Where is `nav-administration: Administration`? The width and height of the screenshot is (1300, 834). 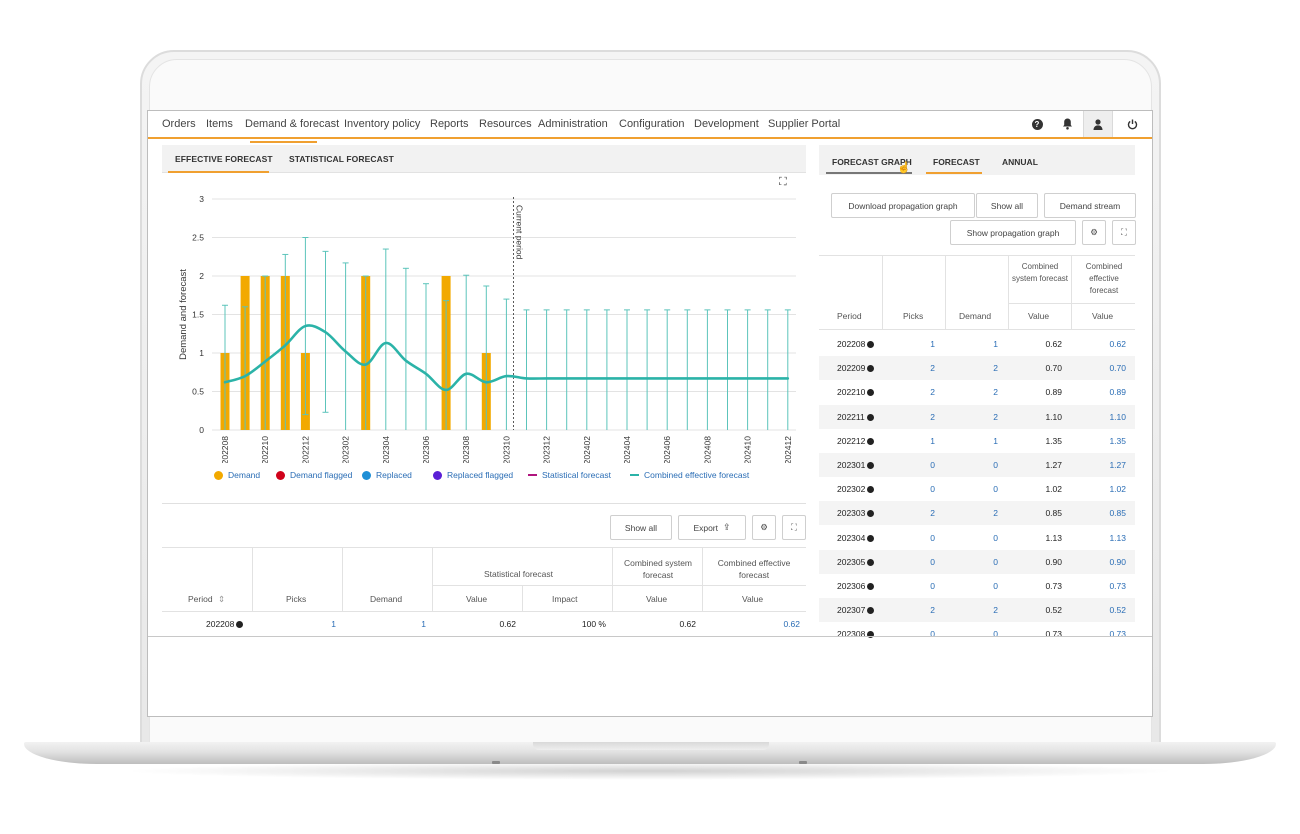
nav-administration: Administration is located at coordinates (573, 124).